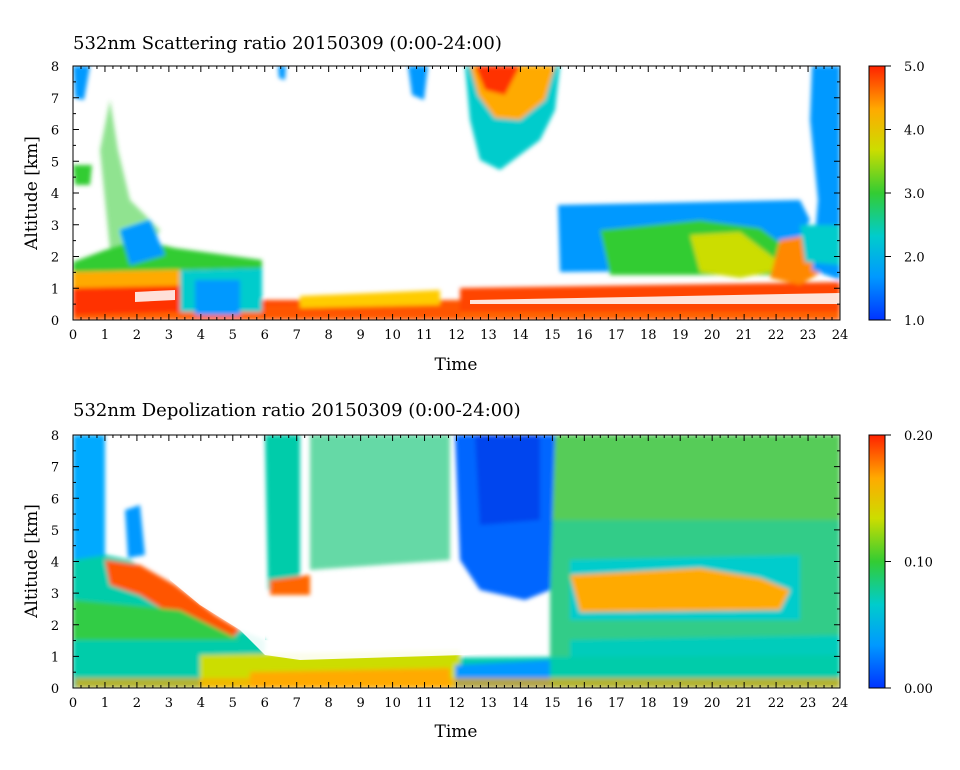  I want to click on colorbar-tick-label: 3.0, so click(914, 194).